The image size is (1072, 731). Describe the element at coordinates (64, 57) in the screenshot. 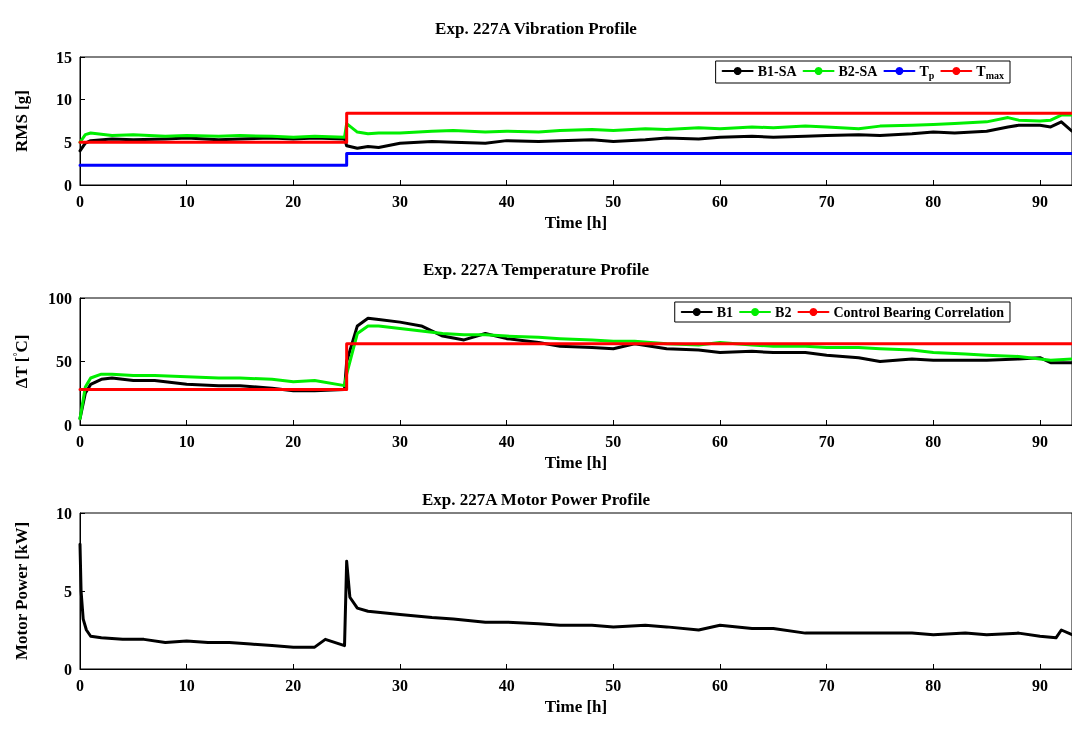

I see `y-tick-label: 15` at that location.